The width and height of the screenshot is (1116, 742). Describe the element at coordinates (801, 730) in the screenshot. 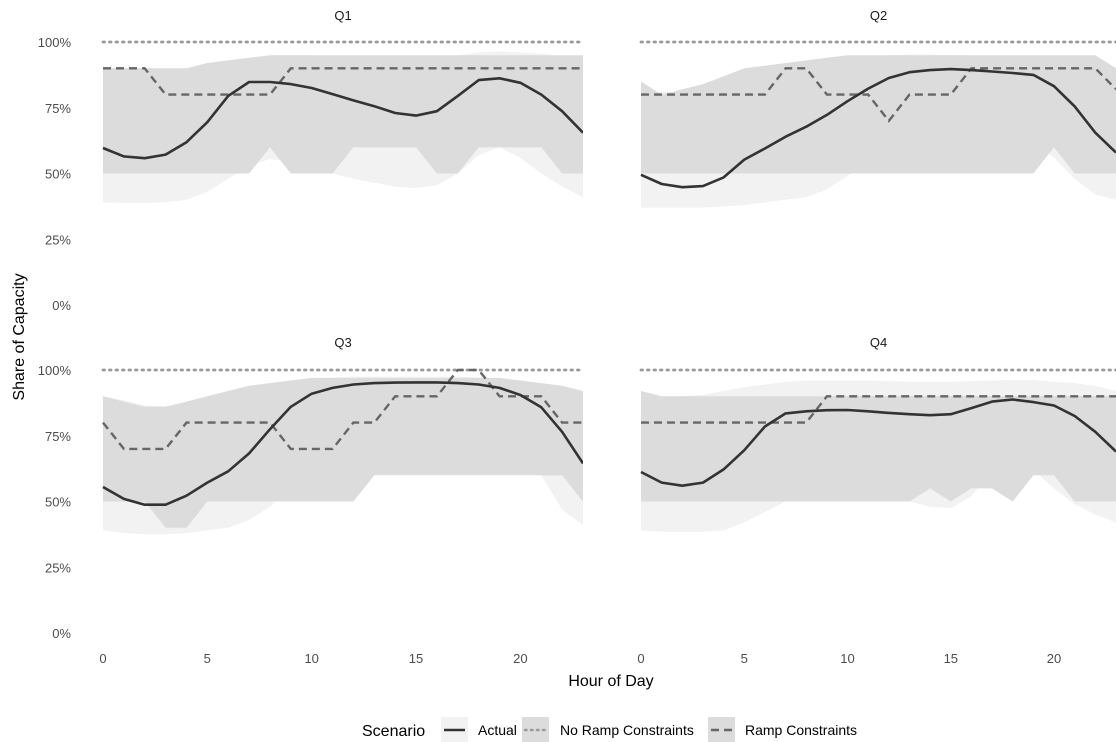

I see `legend-label-ramp: Ramp Constraints` at that location.